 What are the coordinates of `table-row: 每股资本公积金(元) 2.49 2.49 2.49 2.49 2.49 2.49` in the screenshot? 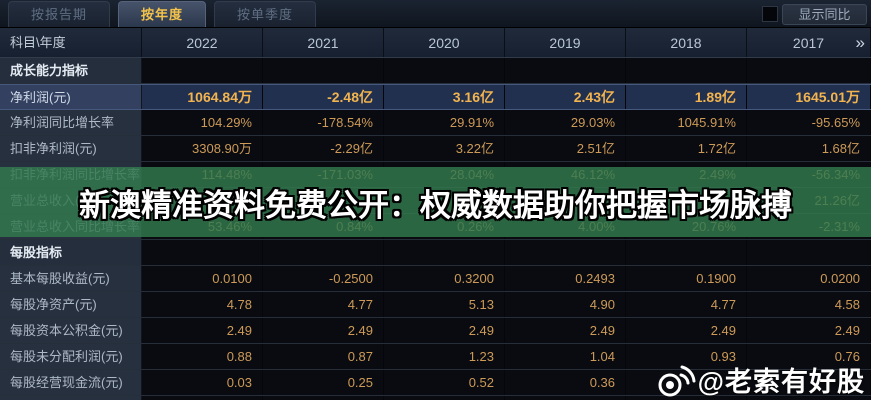 It's located at (435, 331).